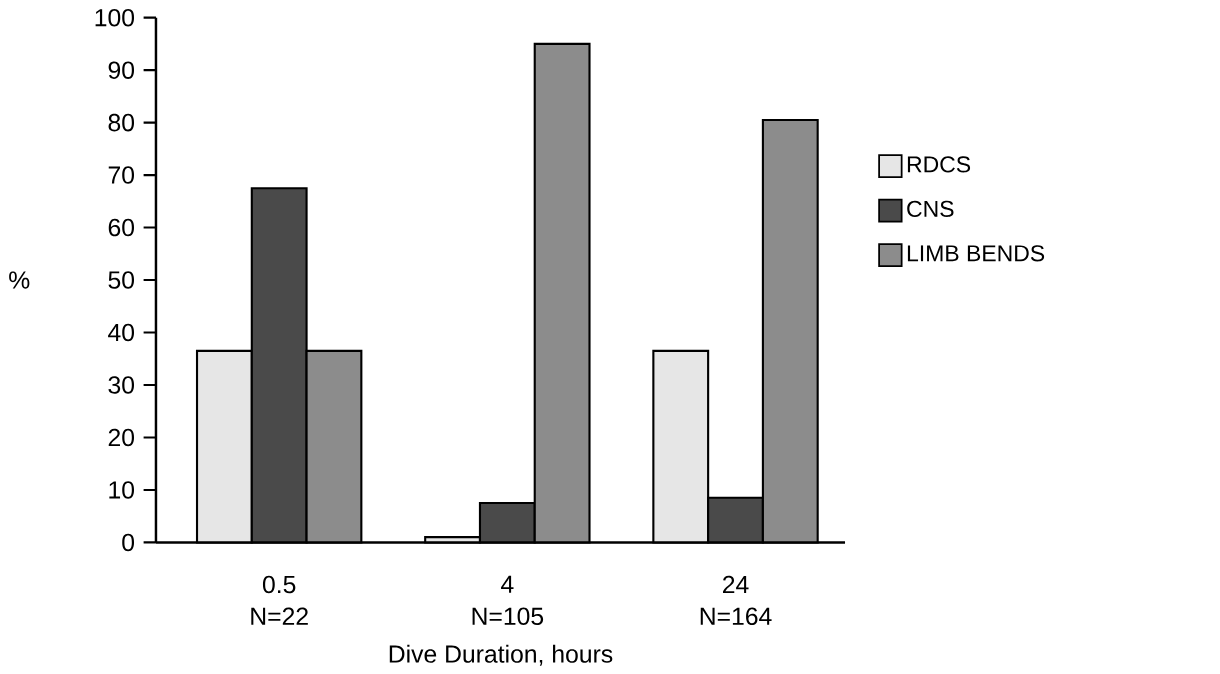 The width and height of the screenshot is (1220, 674). Describe the element at coordinates (279, 616) in the screenshot. I see `text: N=22` at that location.